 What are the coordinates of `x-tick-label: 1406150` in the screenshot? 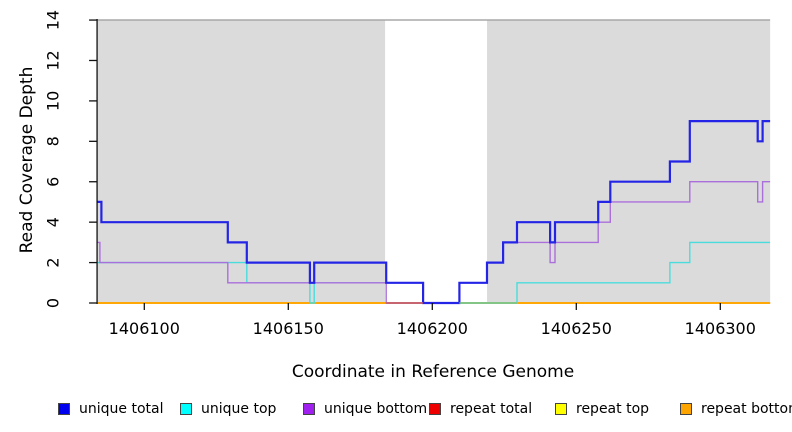 It's located at (288, 328).